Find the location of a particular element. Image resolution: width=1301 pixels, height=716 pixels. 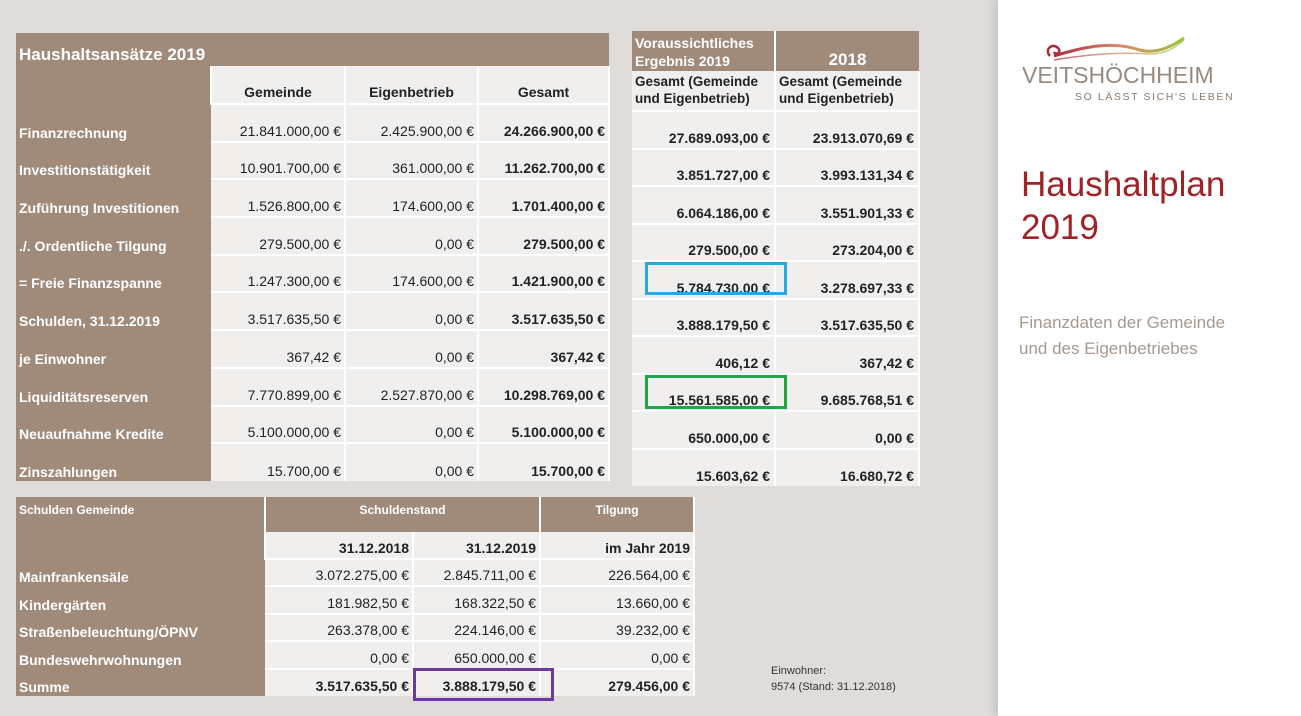

cell-stand-2019: 224.146,00 € is located at coordinates (477, 627).